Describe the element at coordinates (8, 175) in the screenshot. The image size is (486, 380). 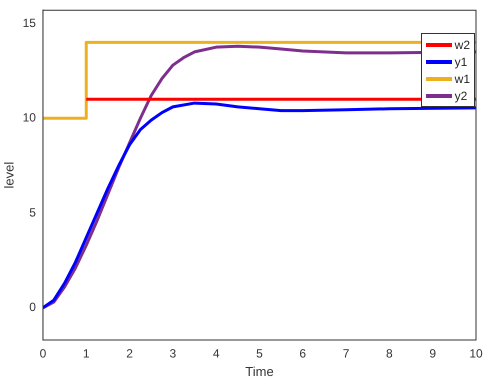
I see `y-axis-title: level` at that location.